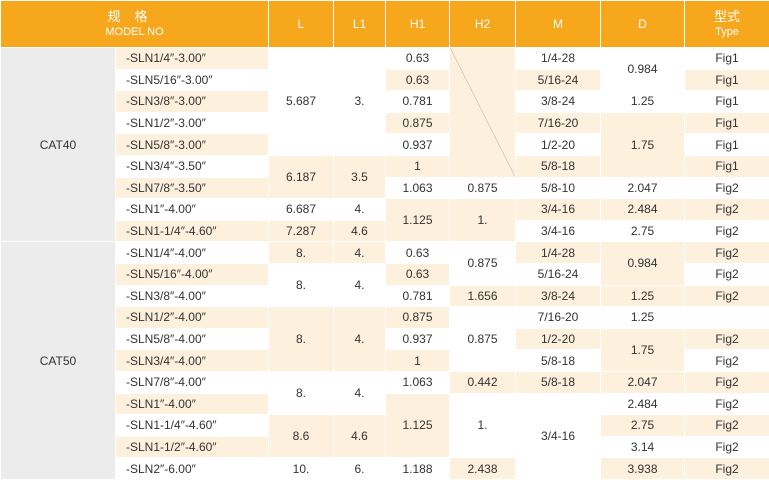  I want to click on header-type: 型式 Type, so click(727, 24).